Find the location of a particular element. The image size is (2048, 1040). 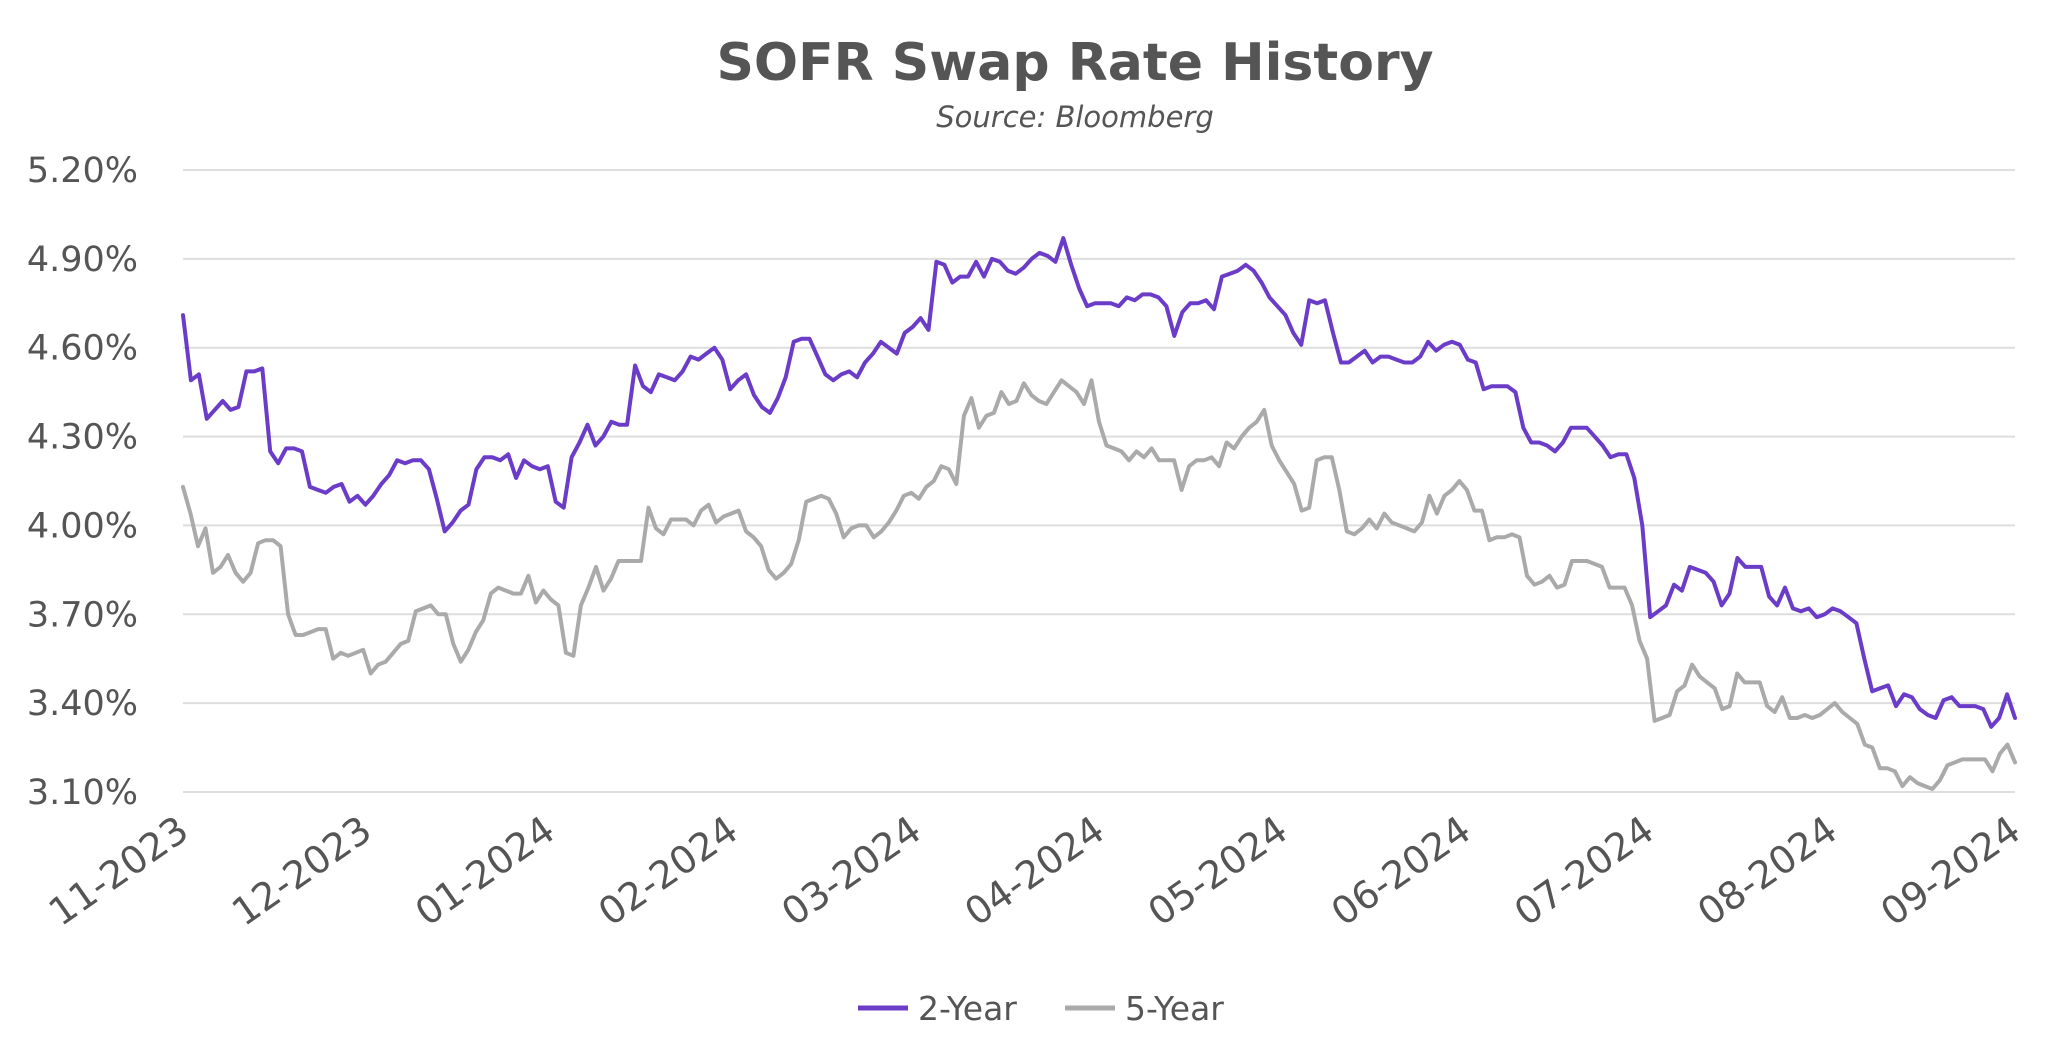

x-tick-label: 04-2024 is located at coordinates (1034, 870).